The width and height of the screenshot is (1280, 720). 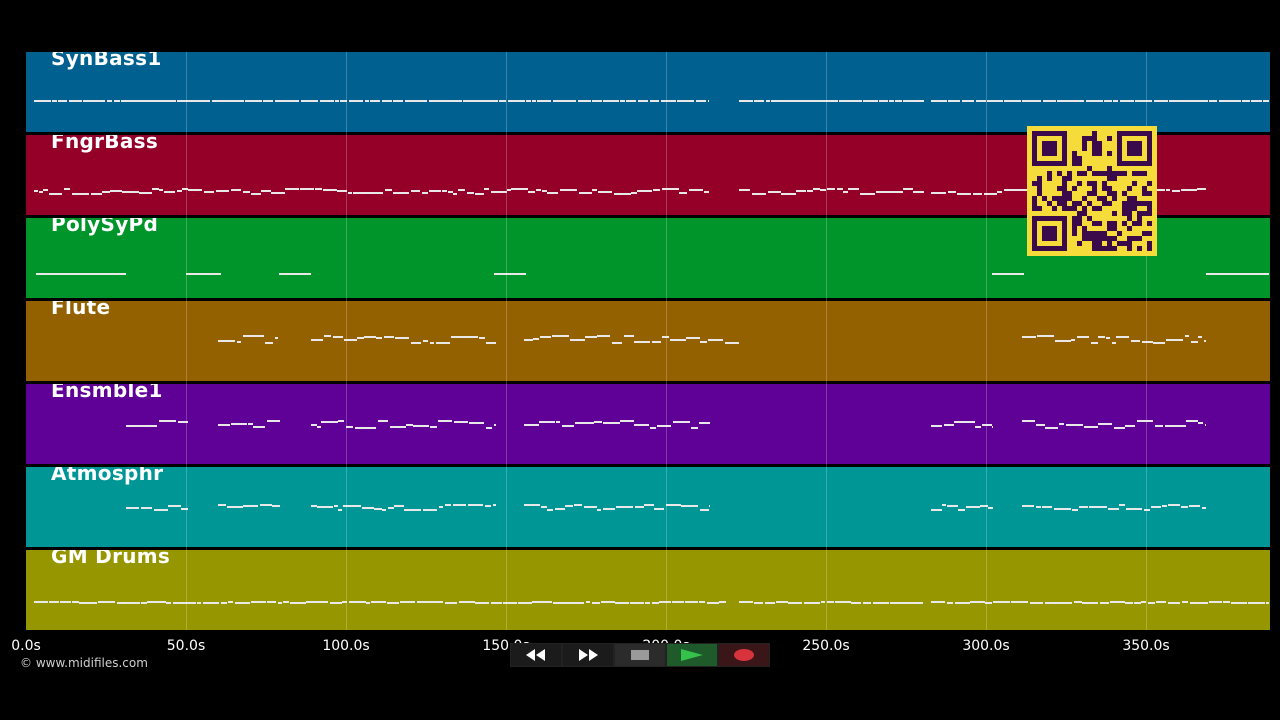 What do you see at coordinates (346, 646) in the screenshot?
I see `time-tick-label: 100.0s` at bounding box center [346, 646].